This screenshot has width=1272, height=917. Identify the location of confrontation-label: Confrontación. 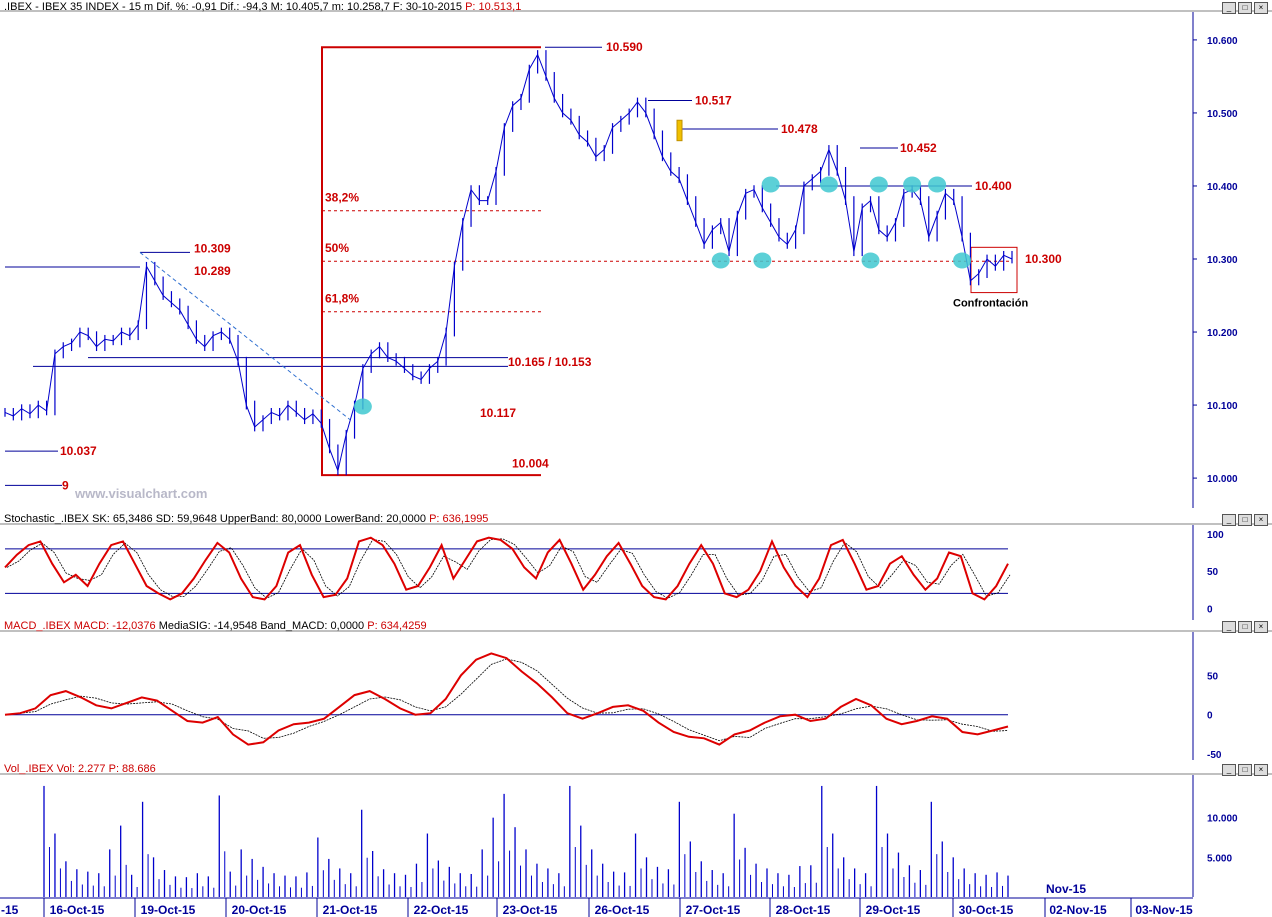
(990, 303).